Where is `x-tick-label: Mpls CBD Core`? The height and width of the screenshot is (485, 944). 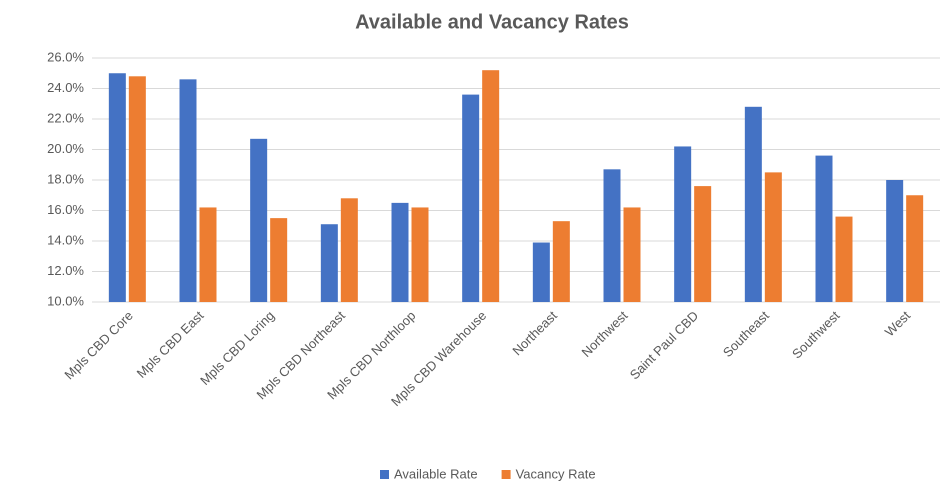
x-tick-label: Mpls CBD Core is located at coordinates (98, 345).